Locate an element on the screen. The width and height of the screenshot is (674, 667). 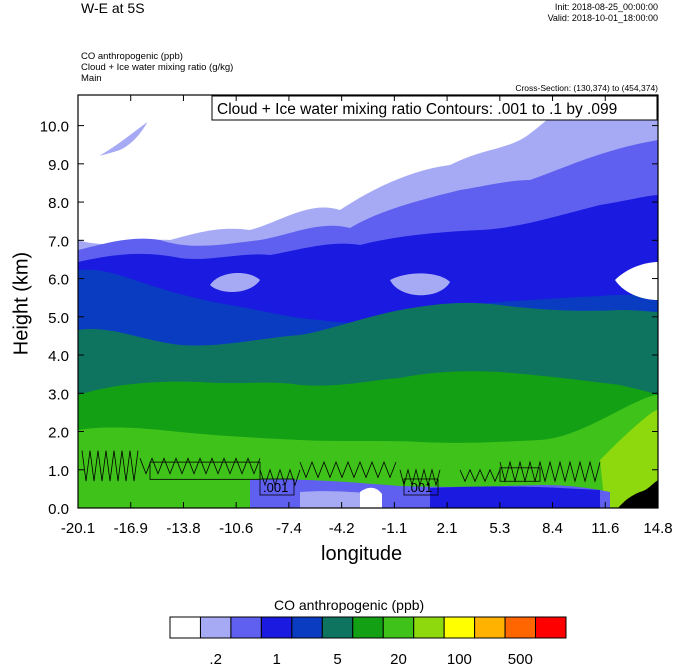
valid-time: Valid: 2018-10-01_18:00:00 is located at coordinates (602, 18).